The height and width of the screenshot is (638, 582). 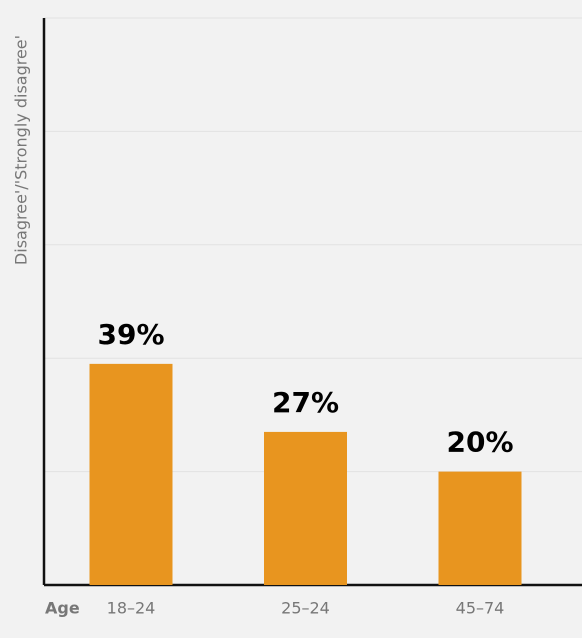 I want to click on x-axis-label: Age, so click(x=62, y=608).